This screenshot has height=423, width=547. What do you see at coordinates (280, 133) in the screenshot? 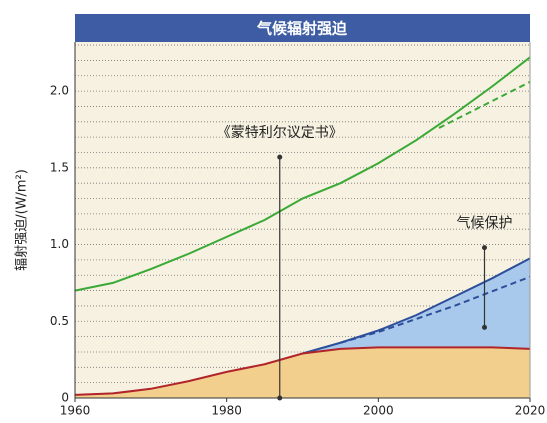
I see `annotation-text: 《蒙特利尔议定书》` at bounding box center [280, 133].